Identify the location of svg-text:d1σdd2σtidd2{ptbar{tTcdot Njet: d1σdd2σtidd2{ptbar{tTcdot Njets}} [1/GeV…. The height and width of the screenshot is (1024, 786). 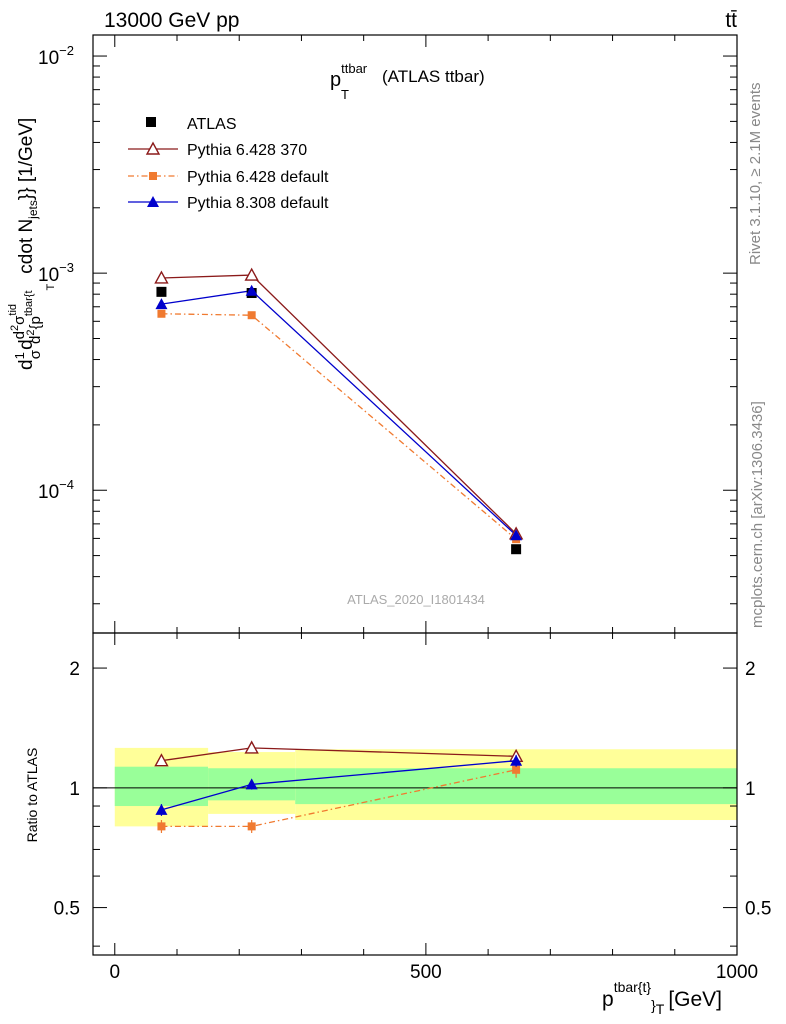
(32, 244).